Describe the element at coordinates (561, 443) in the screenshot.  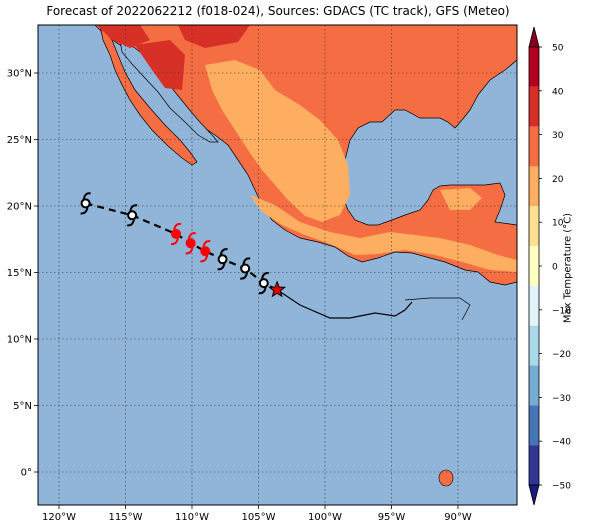
I see `colorbar-tick-label: −40` at that location.